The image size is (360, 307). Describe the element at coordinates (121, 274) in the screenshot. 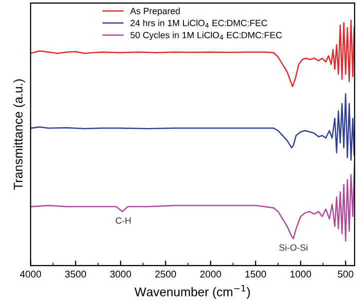

I see `x-tick-label: 3000` at that location.